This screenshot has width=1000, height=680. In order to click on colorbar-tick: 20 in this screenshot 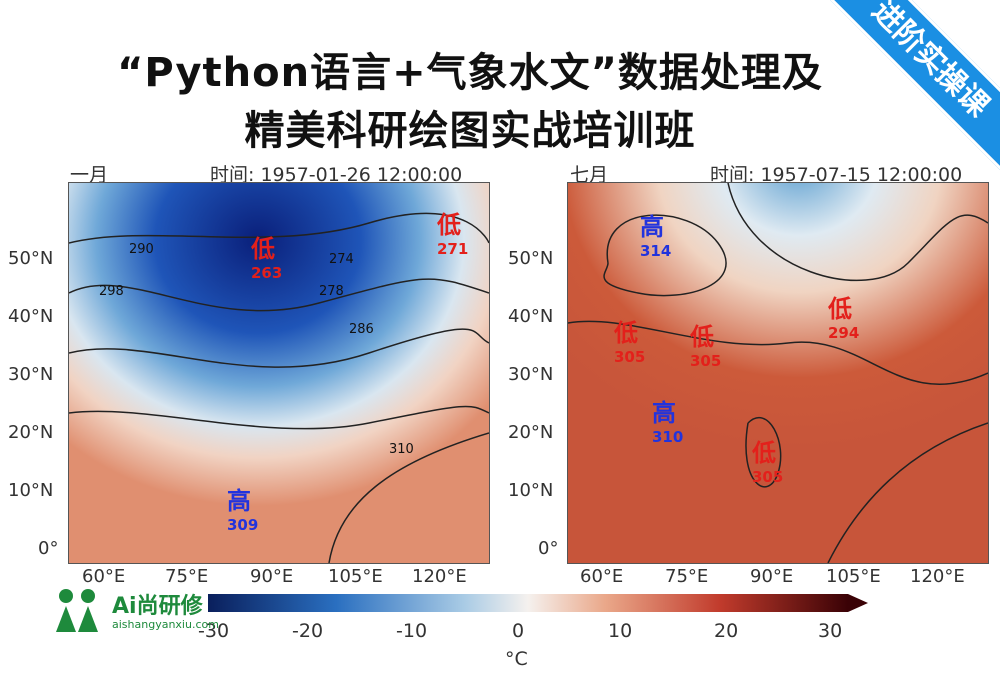, I will do `click(726, 631)`.